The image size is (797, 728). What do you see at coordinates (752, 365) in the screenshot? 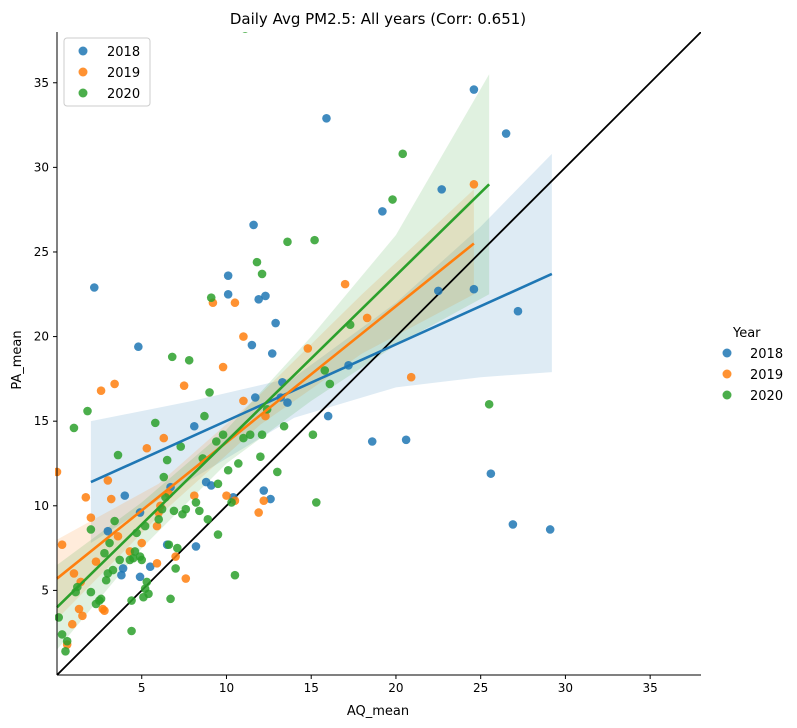
I see `outer-legend: Year 2018 2019 2020` at bounding box center [752, 365].